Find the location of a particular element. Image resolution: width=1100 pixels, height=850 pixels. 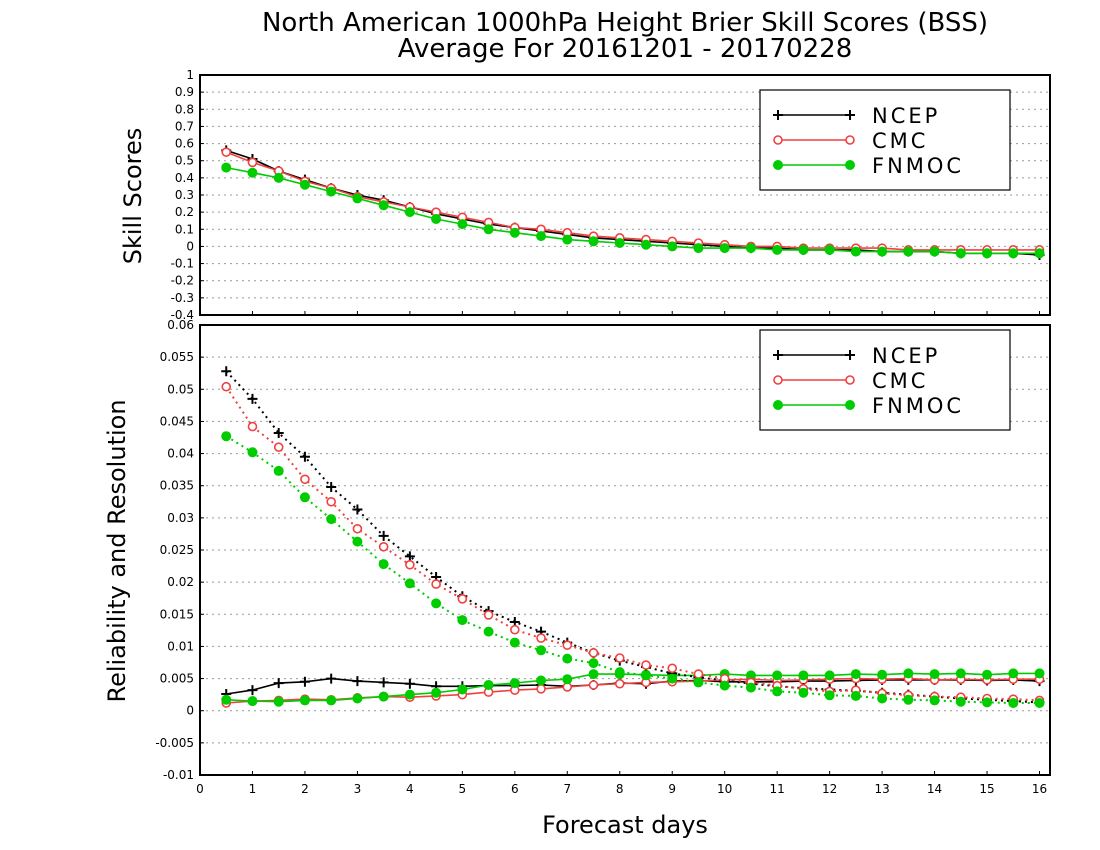

bottom-panel-legend-marker-cmc is located at coordinates (850, 380).